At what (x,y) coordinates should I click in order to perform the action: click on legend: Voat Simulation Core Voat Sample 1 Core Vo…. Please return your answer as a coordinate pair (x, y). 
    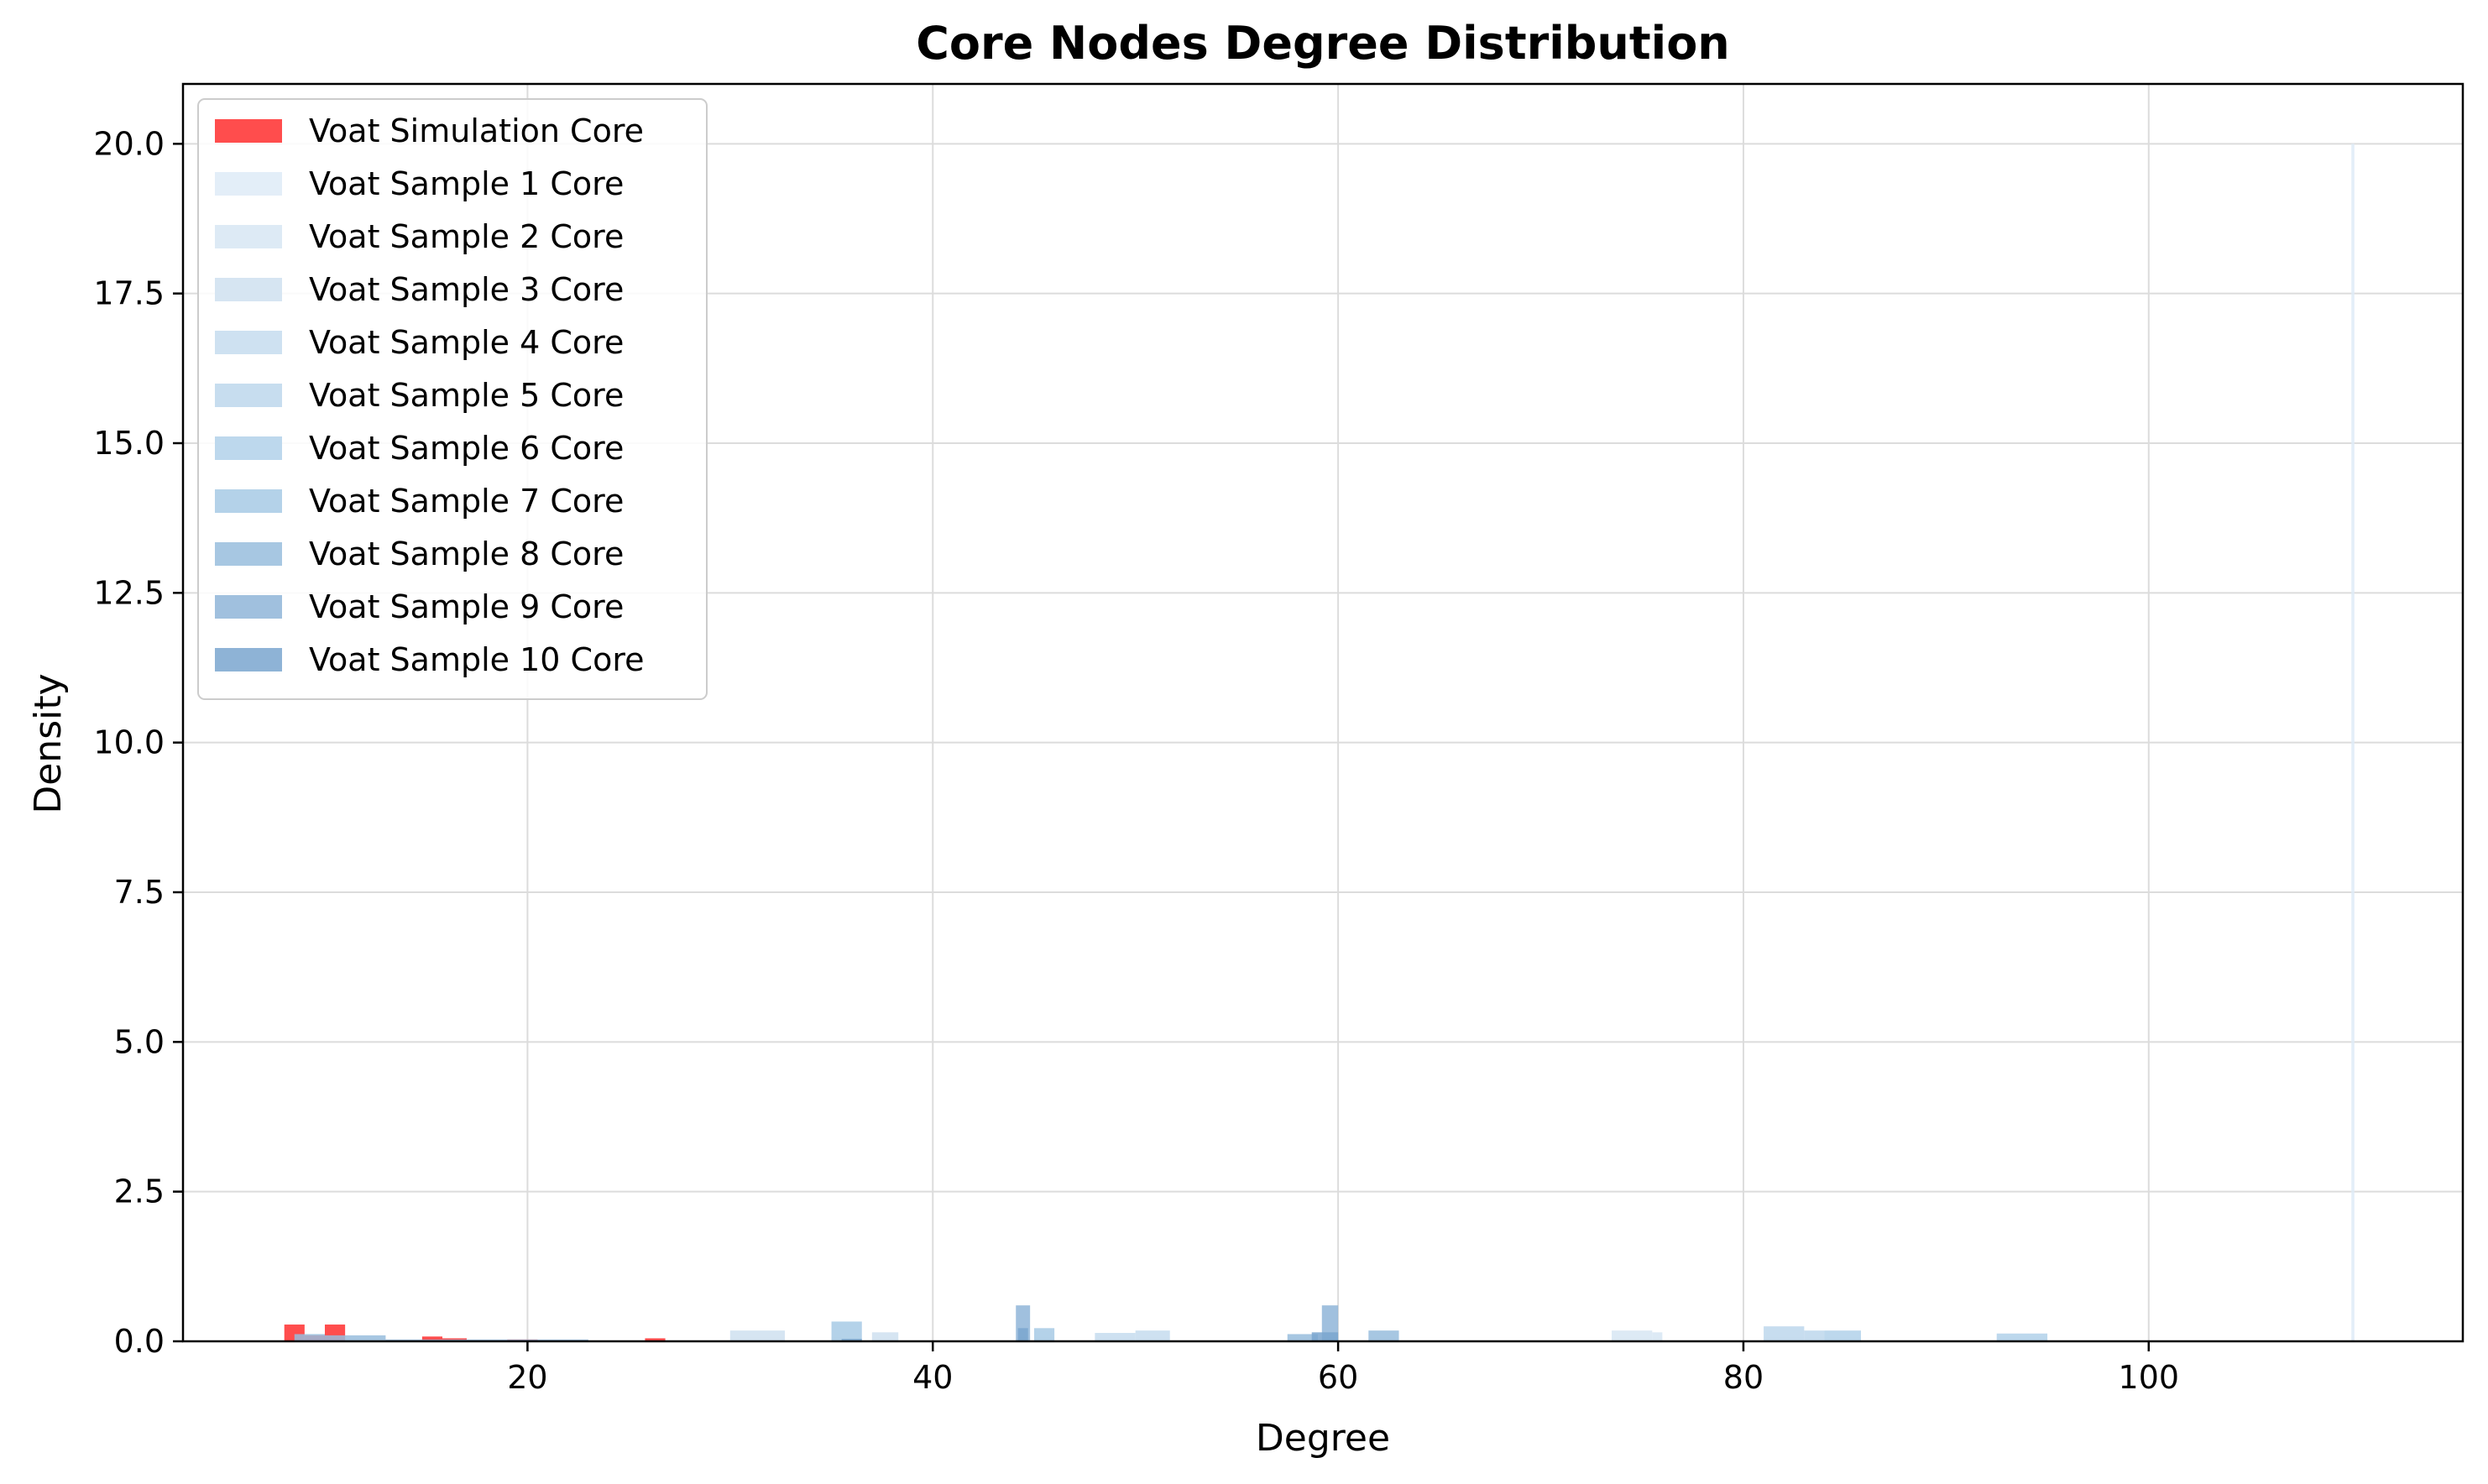
    Looking at the image, I should click on (452, 399).